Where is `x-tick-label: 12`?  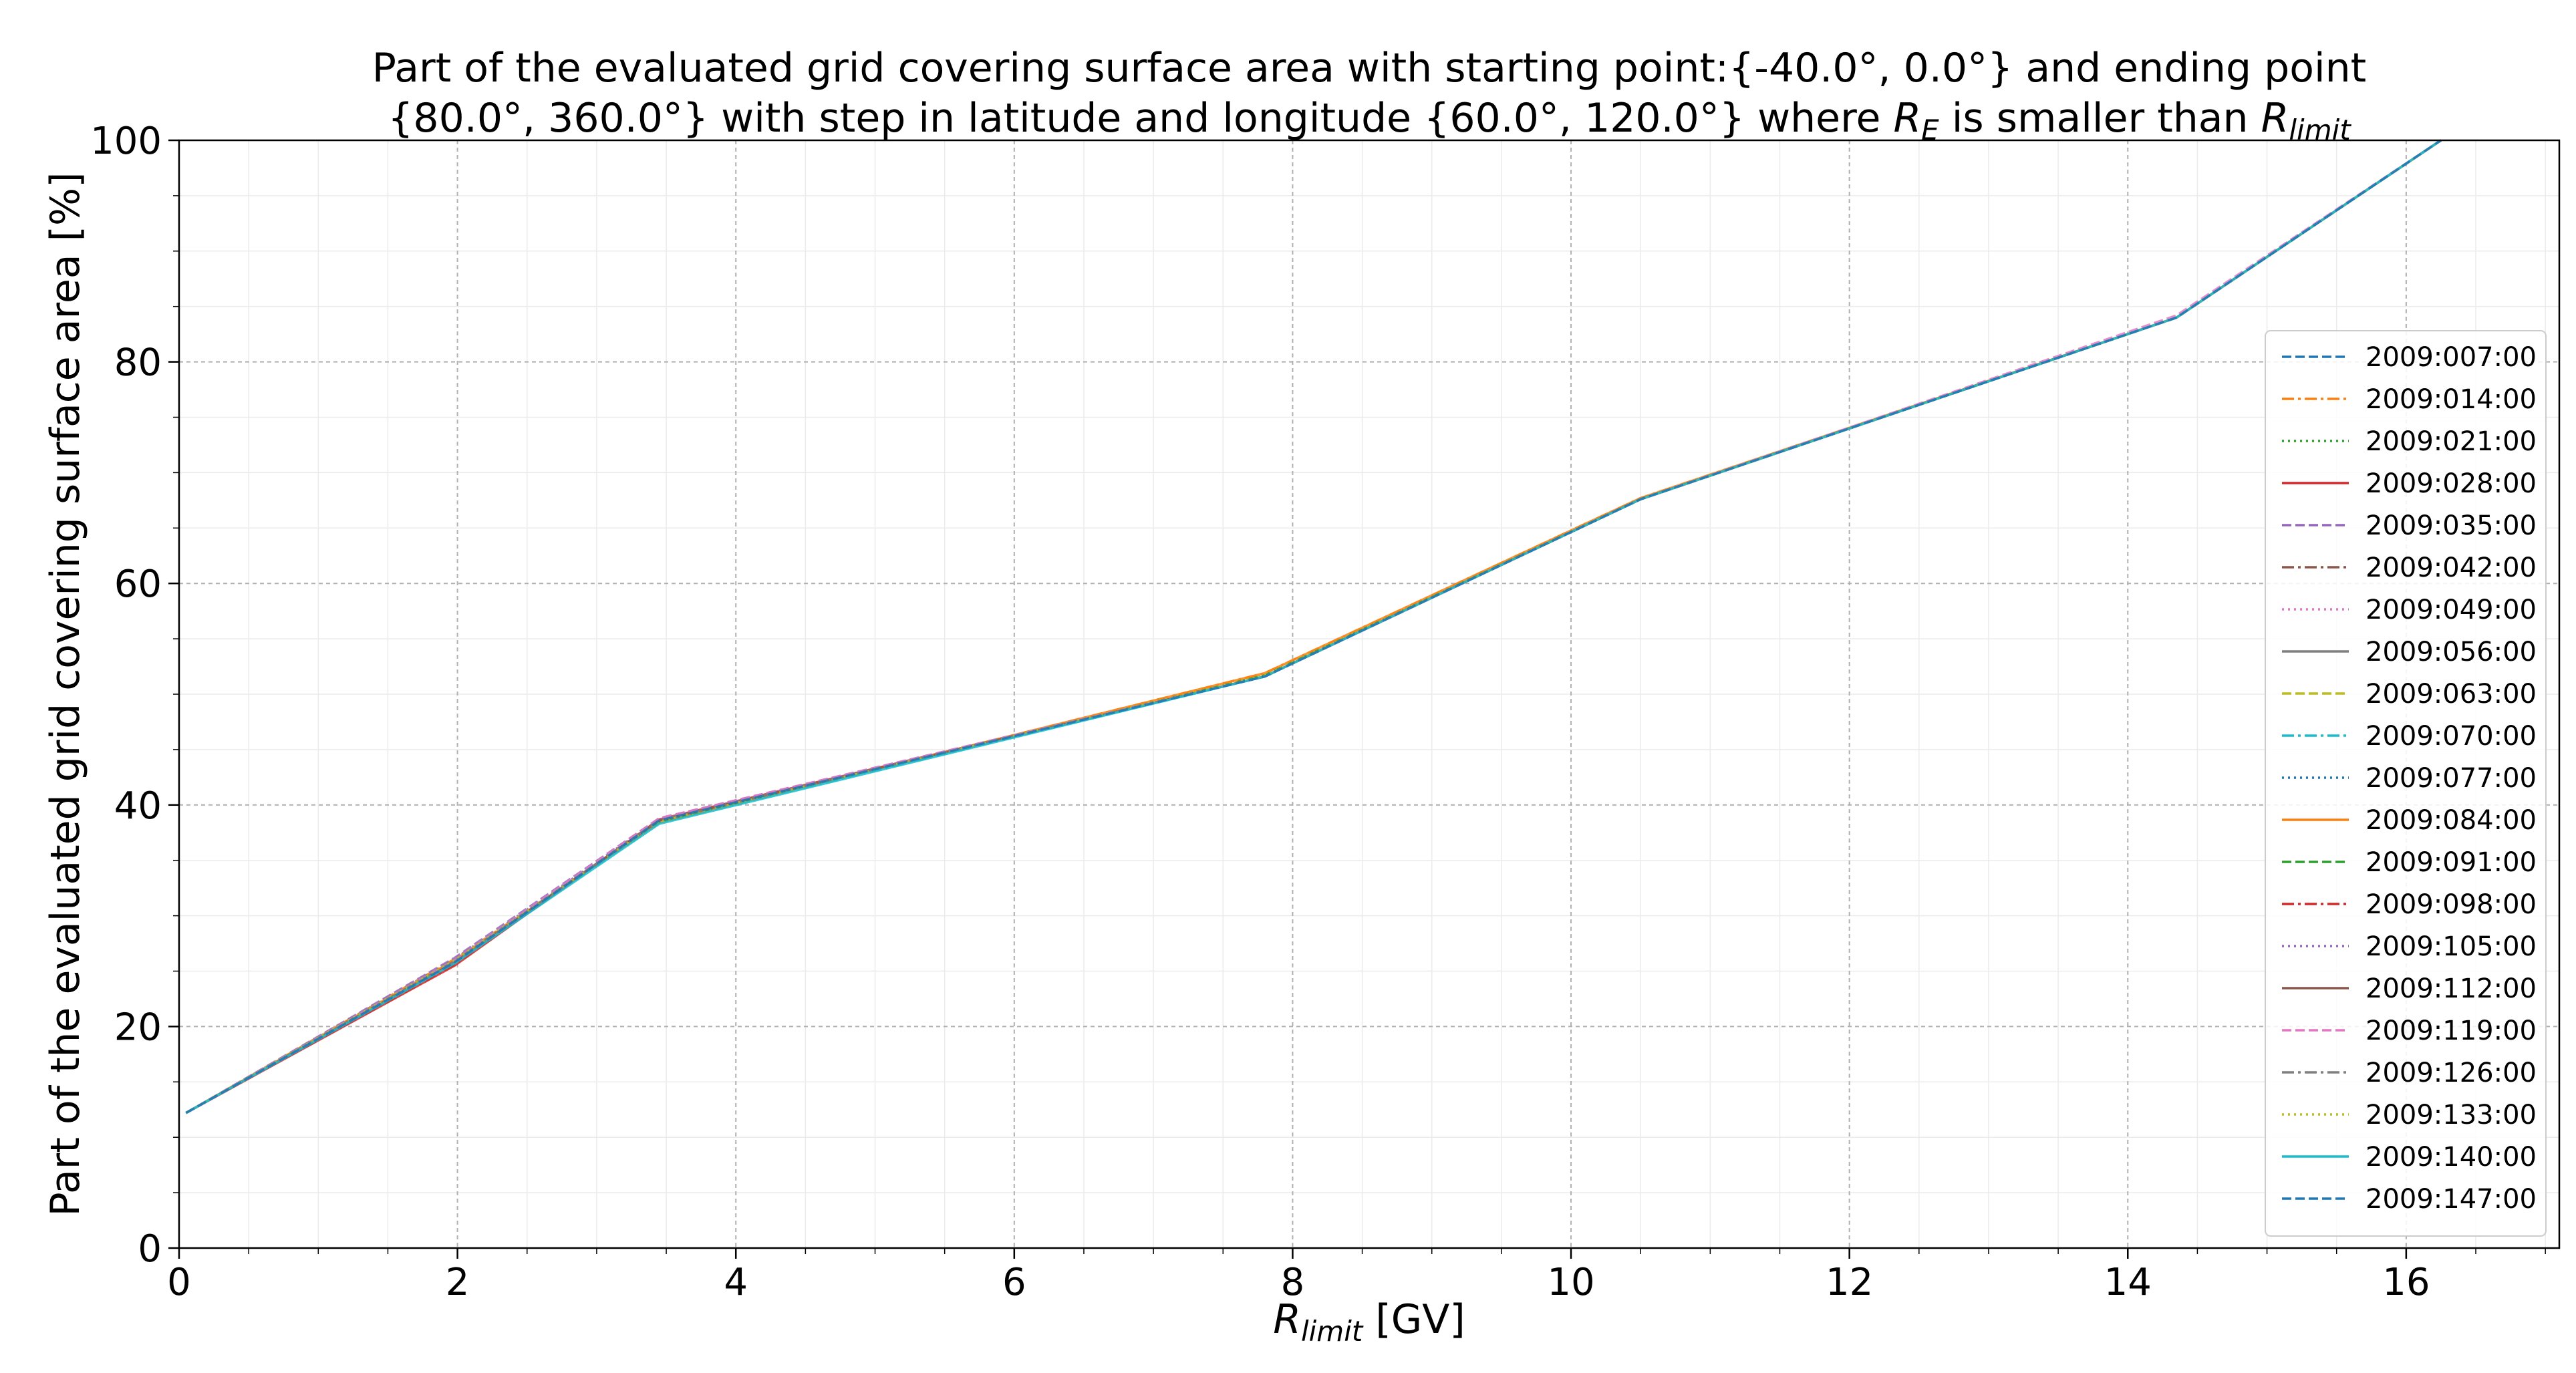
x-tick-label: 12 is located at coordinates (1849, 1282).